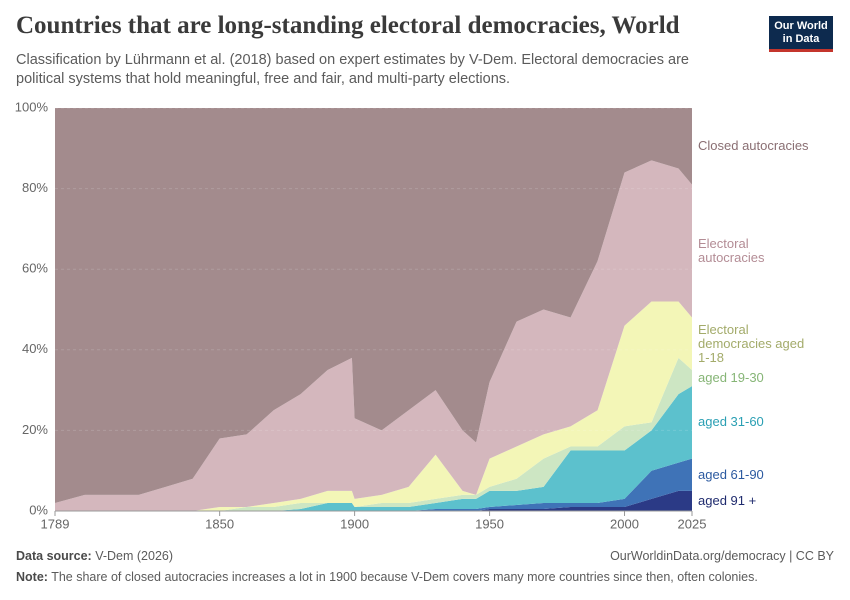 This screenshot has height=600, width=850. What do you see at coordinates (134, 556) in the screenshot?
I see `source: V-Dem (2026)` at bounding box center [134, 556].